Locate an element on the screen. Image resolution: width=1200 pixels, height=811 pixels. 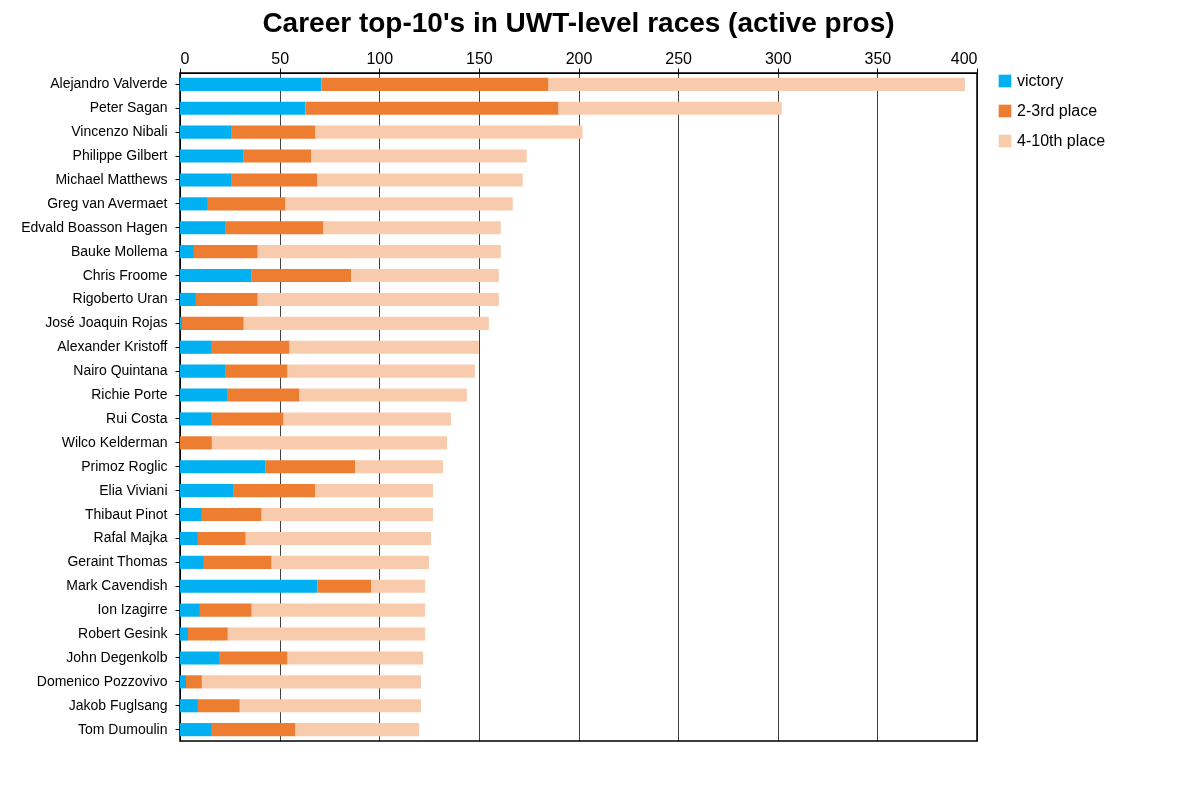
y-tick-label: Greg van Avermaet is located at coordinates (107, 202).